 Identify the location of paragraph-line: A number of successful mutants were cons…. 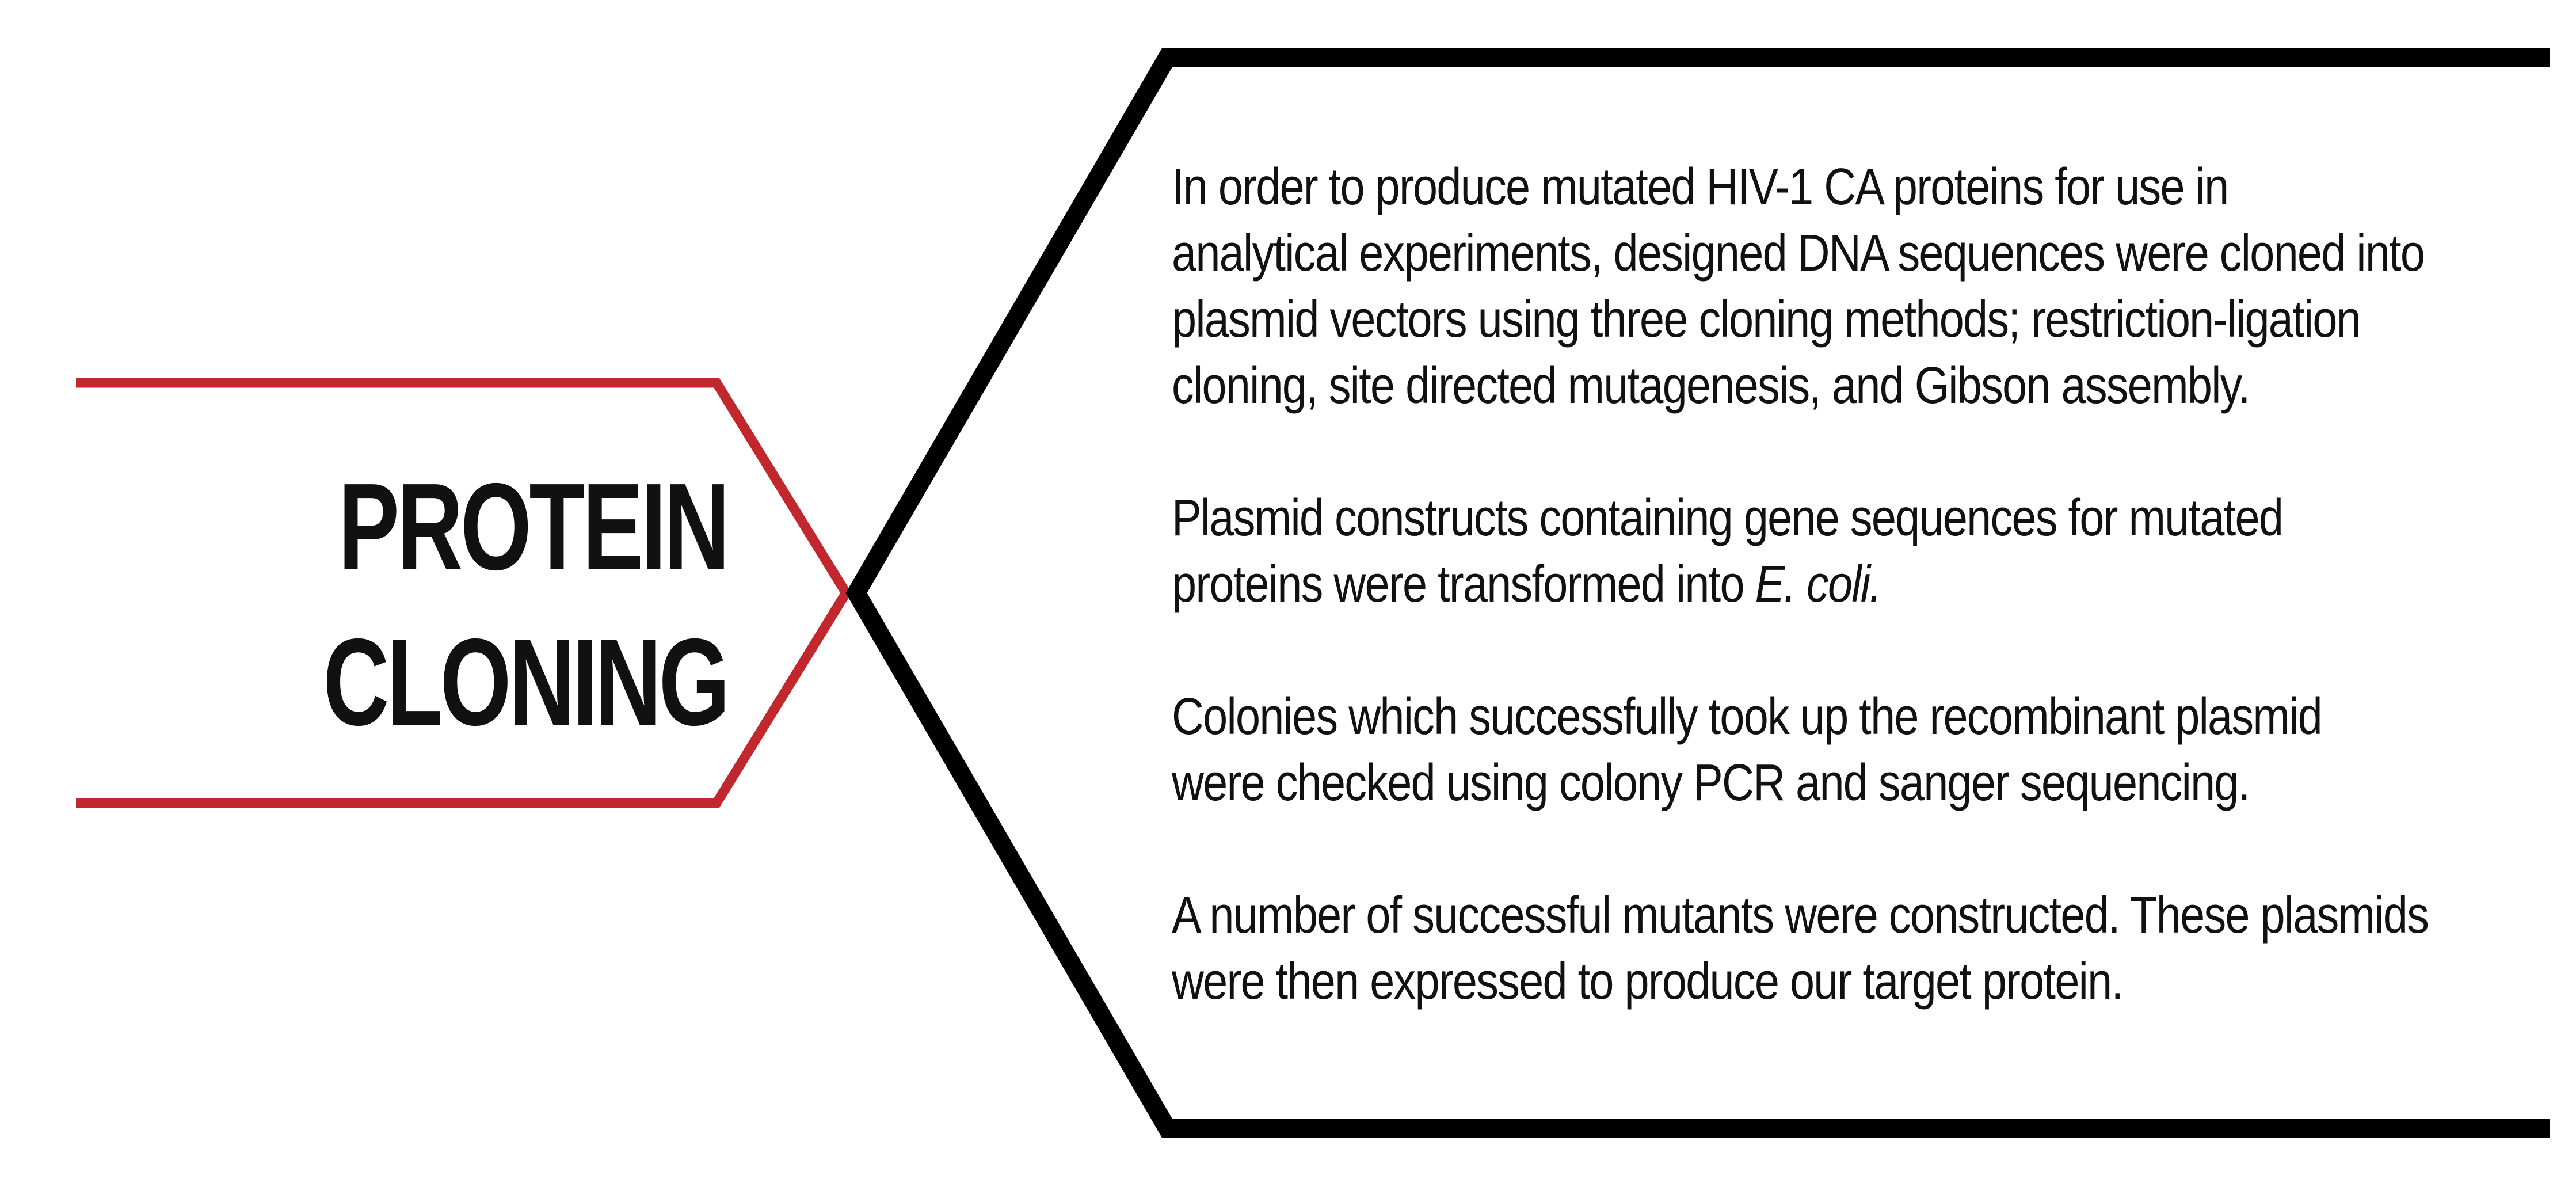
(1800, 915).